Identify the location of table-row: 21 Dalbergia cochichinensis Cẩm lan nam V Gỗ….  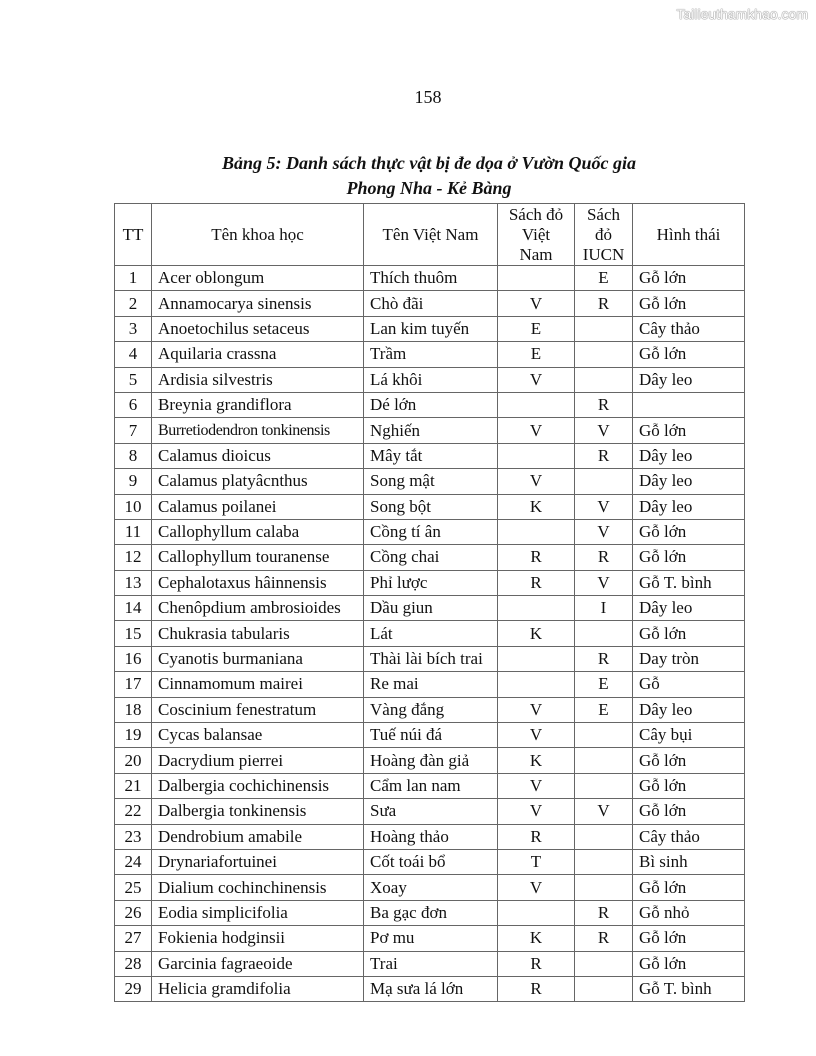
(429, 786).